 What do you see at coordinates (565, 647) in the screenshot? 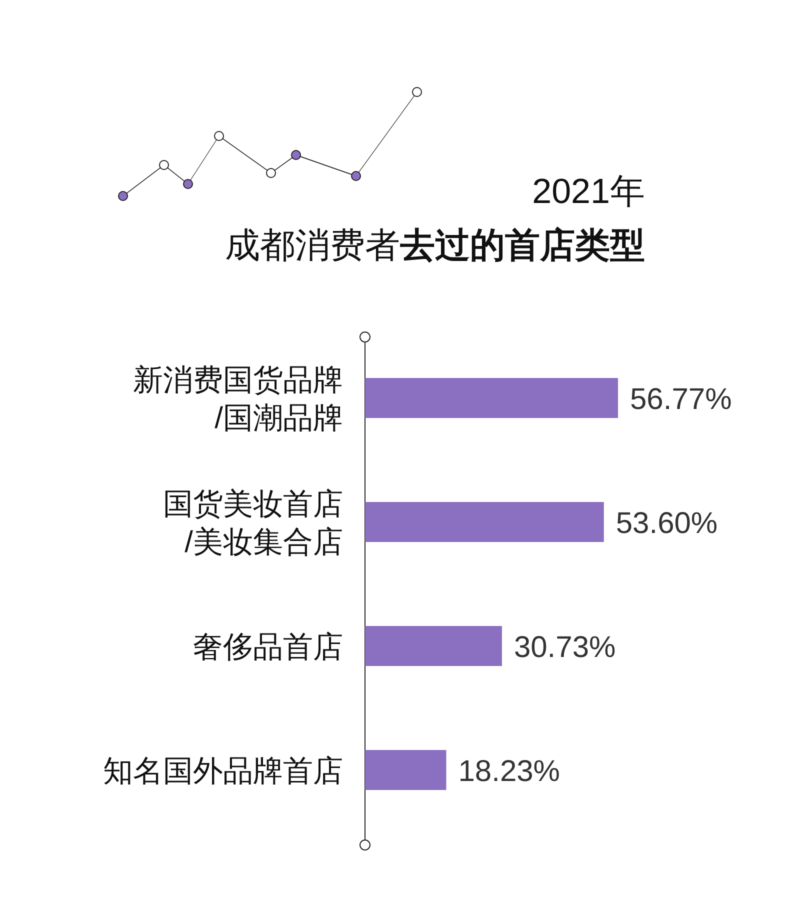
I see `data-label: 30.73%` at bounding box center [565, 647].